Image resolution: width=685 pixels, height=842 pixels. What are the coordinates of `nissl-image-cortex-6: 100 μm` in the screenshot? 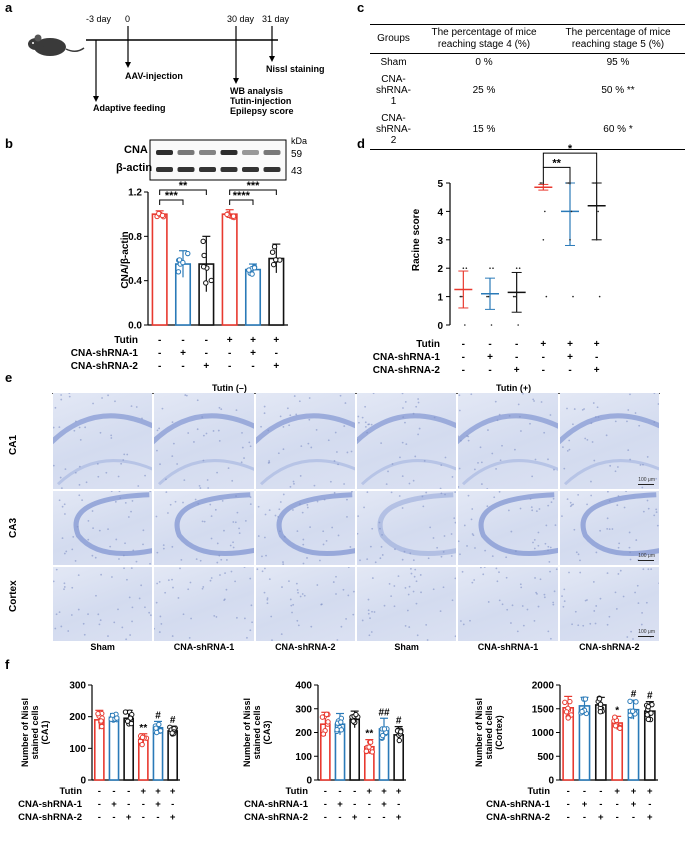 It's located at (609, 604).